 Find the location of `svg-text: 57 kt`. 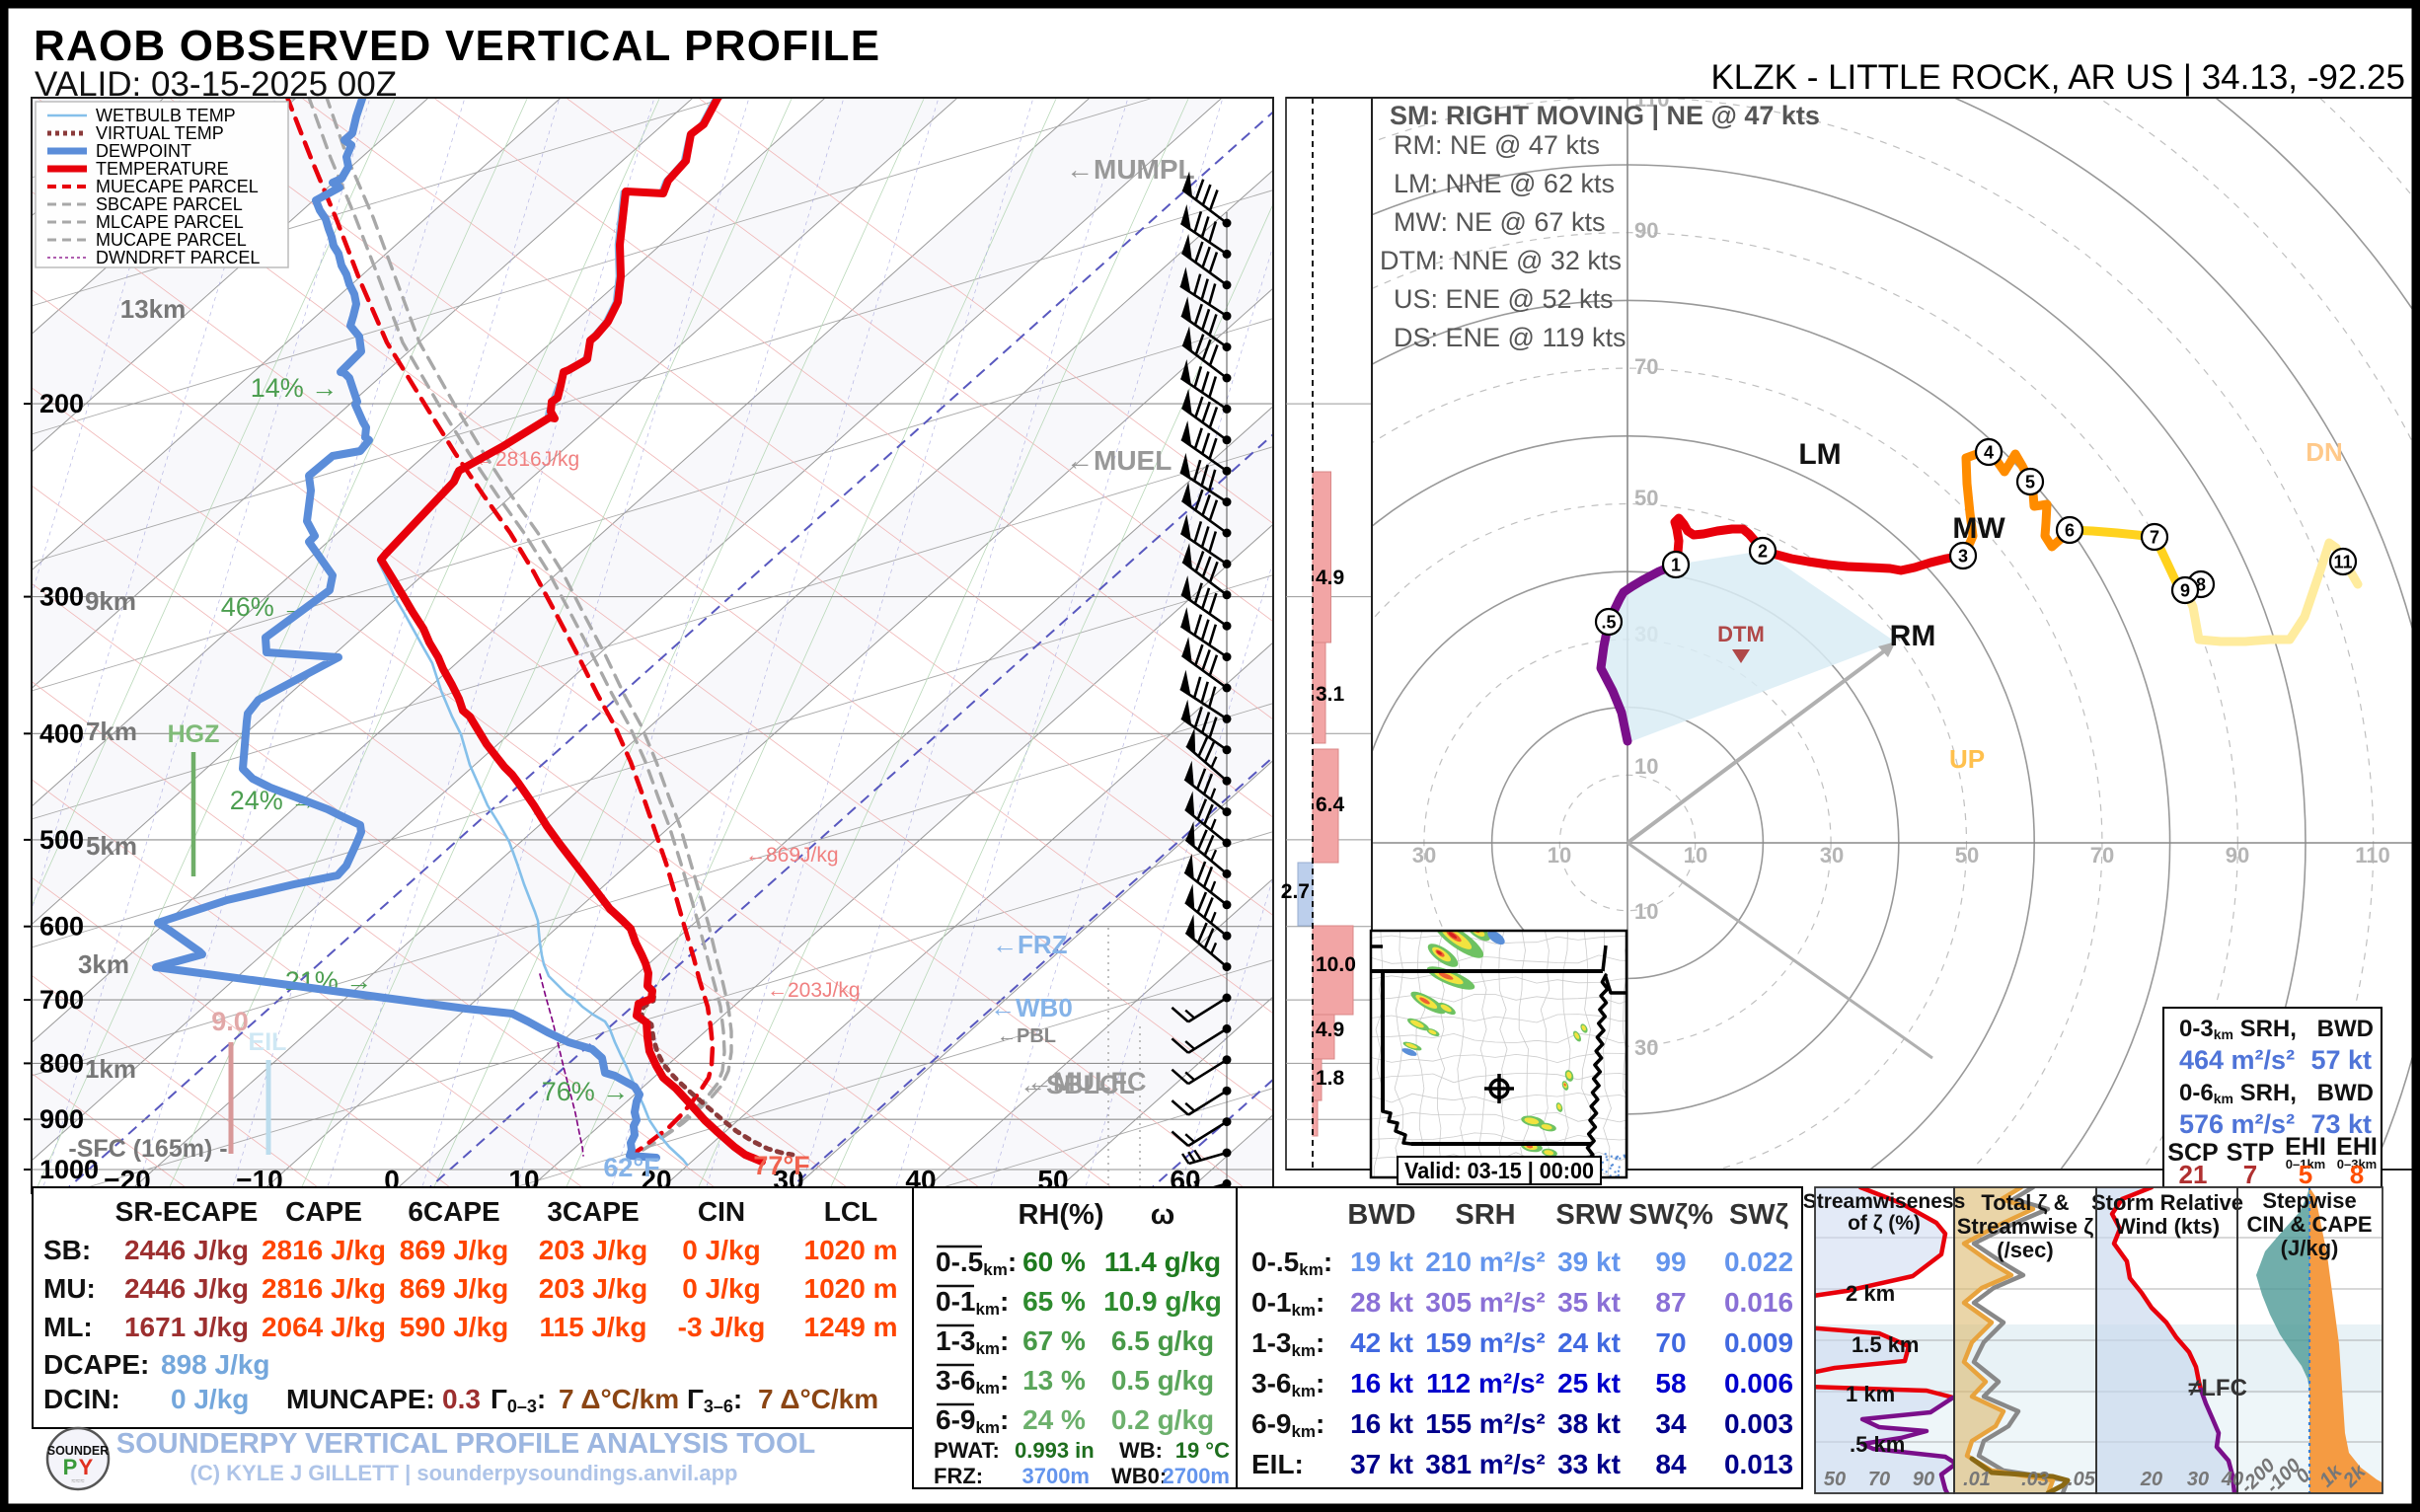

svg-text: 57 kt is located at coordinates (2341, 1060).